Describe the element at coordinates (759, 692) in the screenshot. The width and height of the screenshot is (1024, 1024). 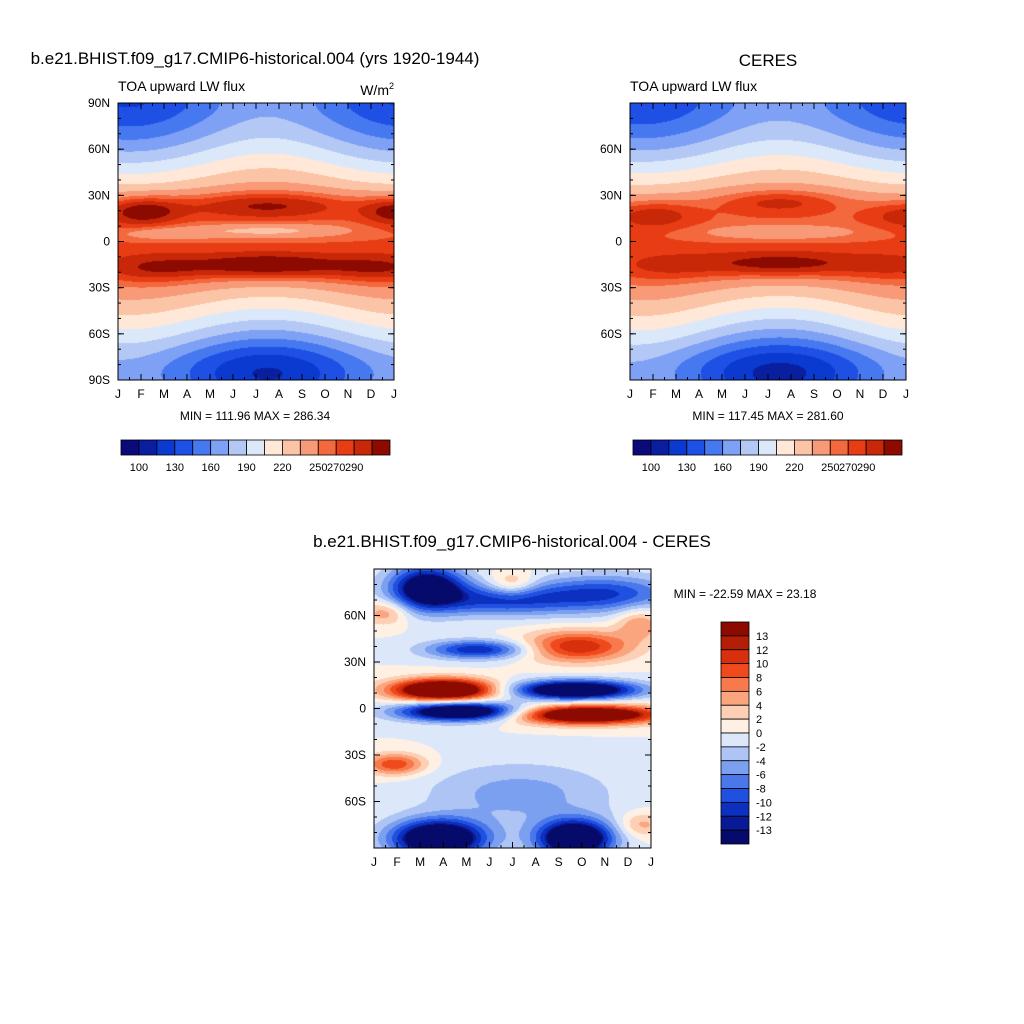
I see `colorbar-label: 6` at that location.